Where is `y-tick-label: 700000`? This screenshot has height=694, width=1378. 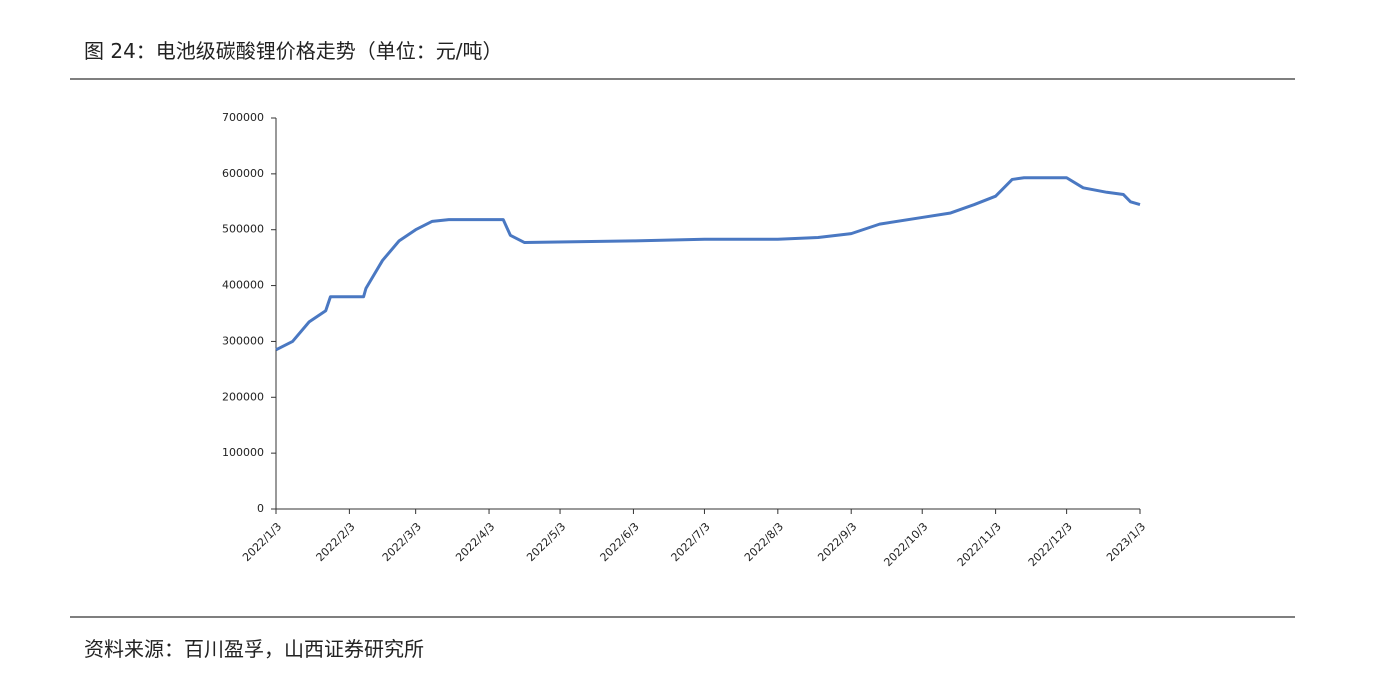 y-tick-label: 700000 is located at coordinates (243, 117).